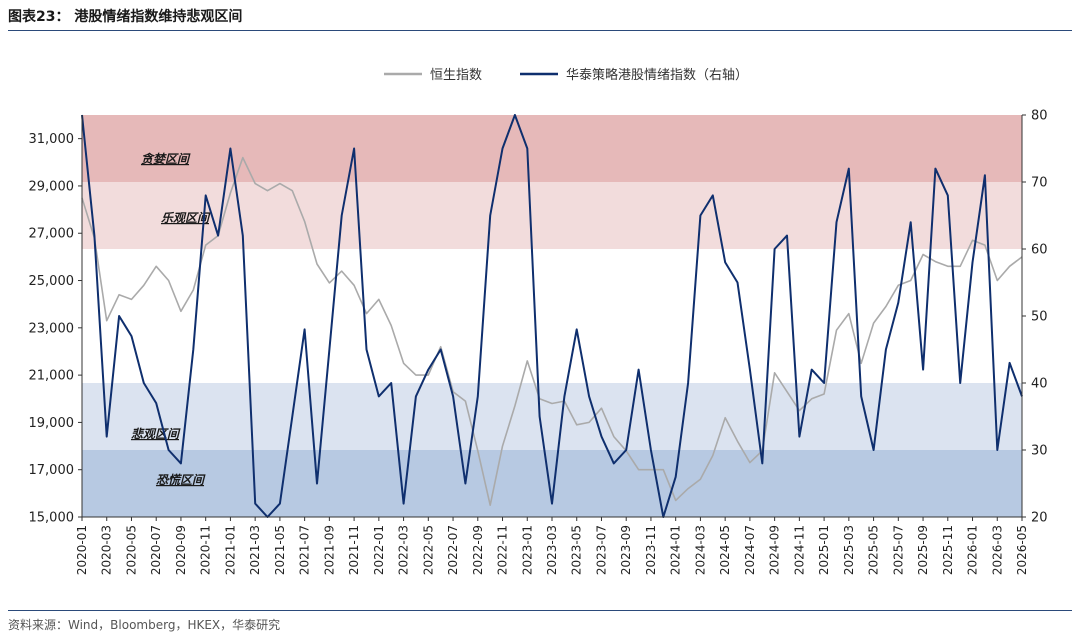 The width and height of the screenshot is (1080, 640). What do you see at coordinates (354, 550) in the screenshot?
I see `x-tick-label: 2021-11` at bounding box center [354, 550].